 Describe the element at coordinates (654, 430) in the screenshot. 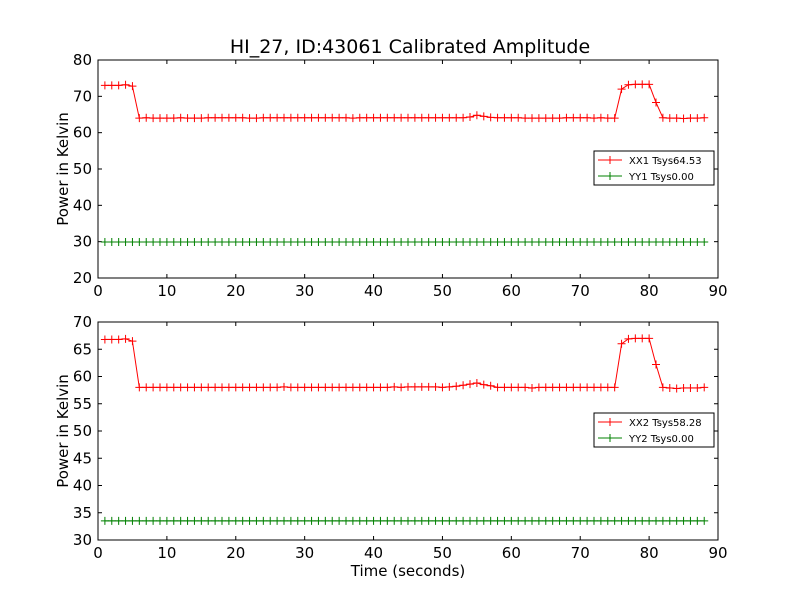

I see `legend-box` at that location.